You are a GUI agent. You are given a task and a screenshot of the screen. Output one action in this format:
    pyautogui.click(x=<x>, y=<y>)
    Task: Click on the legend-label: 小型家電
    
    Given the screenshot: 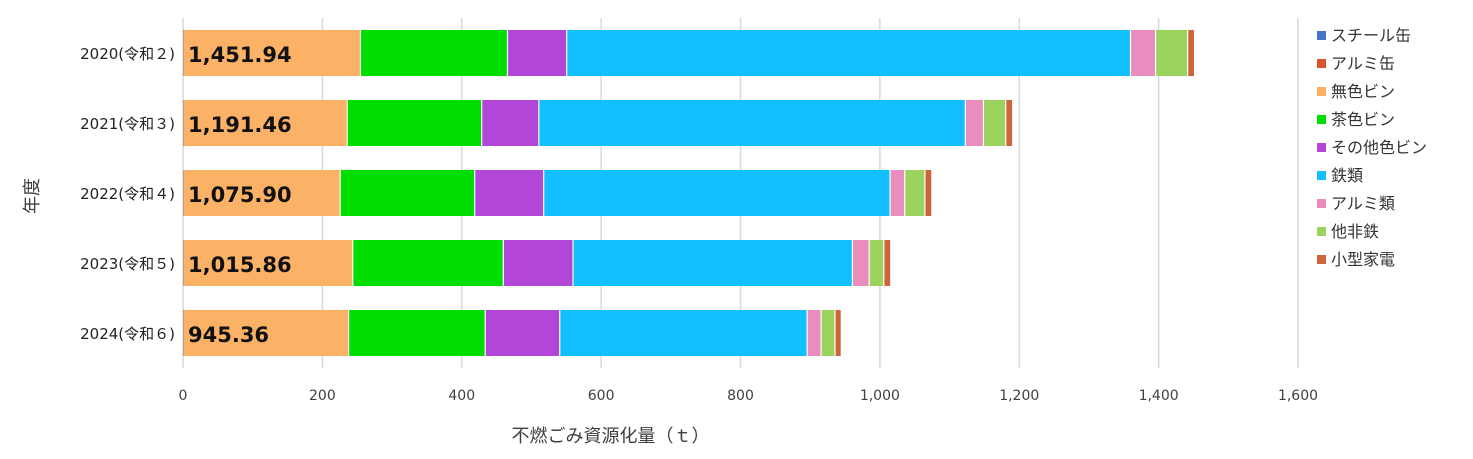 What is the action you would take?
    pyautogui.click(x=1363, y=259)
    